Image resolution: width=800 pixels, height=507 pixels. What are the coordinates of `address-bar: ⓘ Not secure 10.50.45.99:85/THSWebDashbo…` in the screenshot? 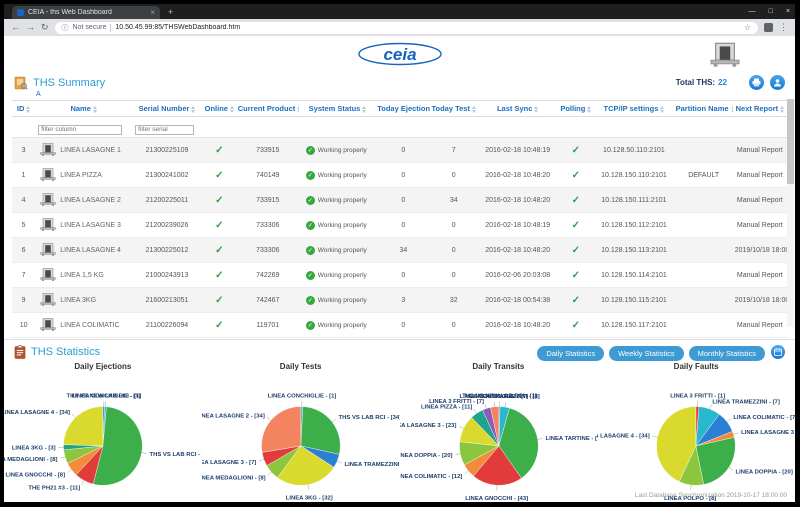 It's located at (406, 27).